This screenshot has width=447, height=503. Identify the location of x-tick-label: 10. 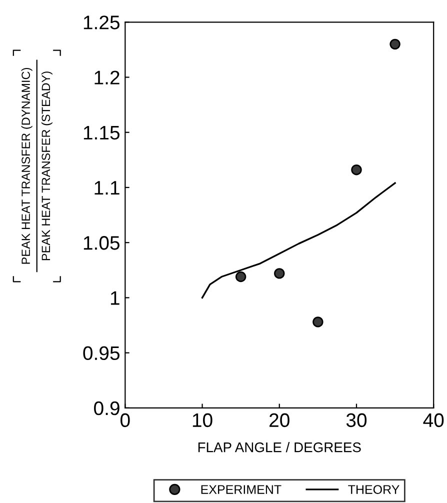
(202, 420).